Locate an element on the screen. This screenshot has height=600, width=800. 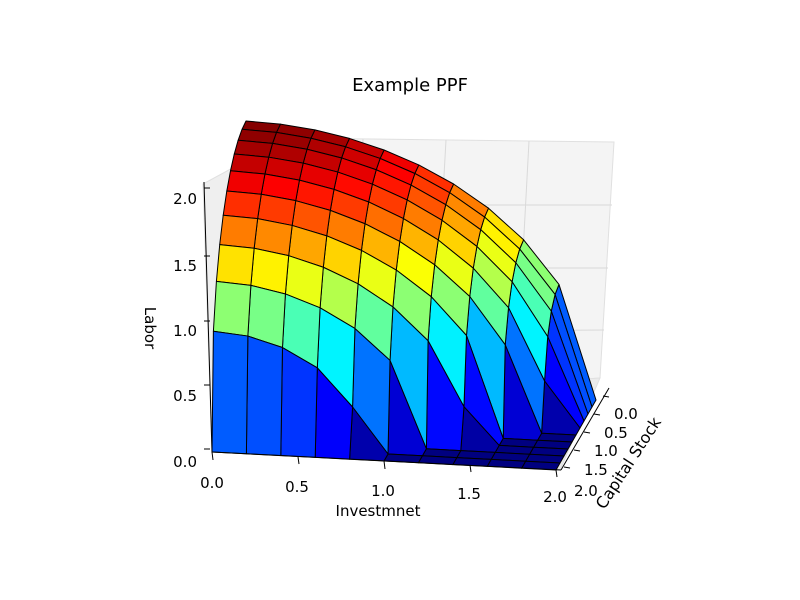
x-tick-label: 1.0 is located at coordinates (383, 491).